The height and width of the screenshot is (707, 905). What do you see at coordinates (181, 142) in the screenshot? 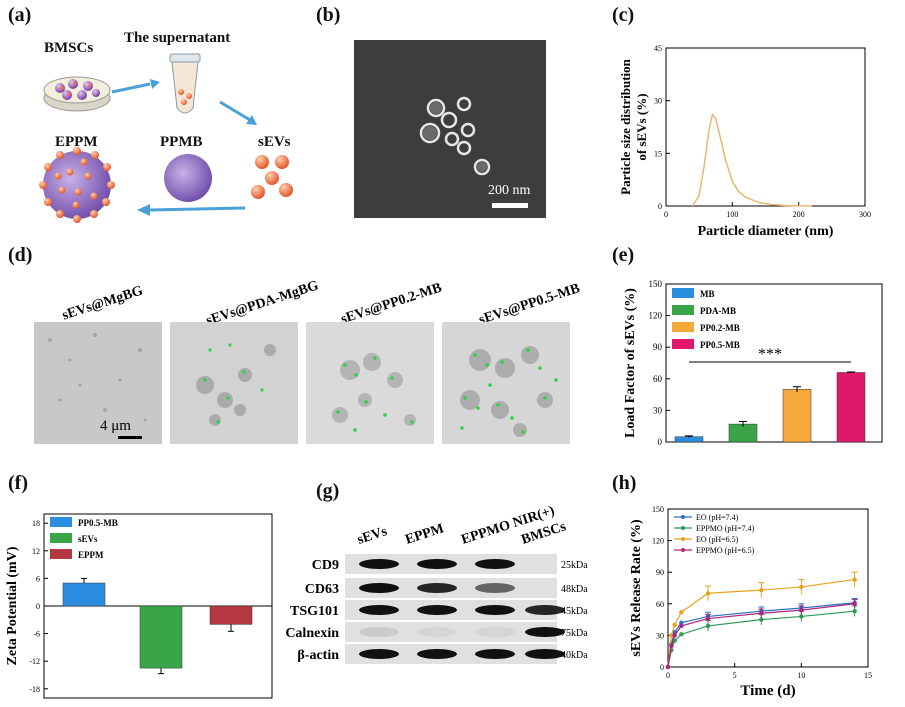
I see `ppmb-label: PPMB` at bounding box center [181, 142].